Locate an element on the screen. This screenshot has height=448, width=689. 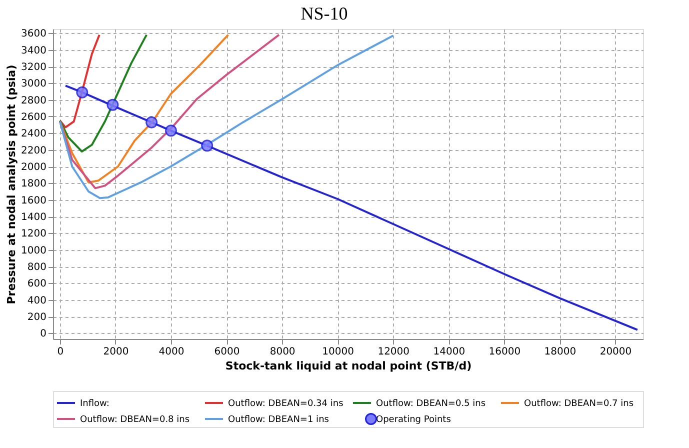
legend-label: Outflow: DBEAN=0.5 ins is located at coordinates (431, 404).